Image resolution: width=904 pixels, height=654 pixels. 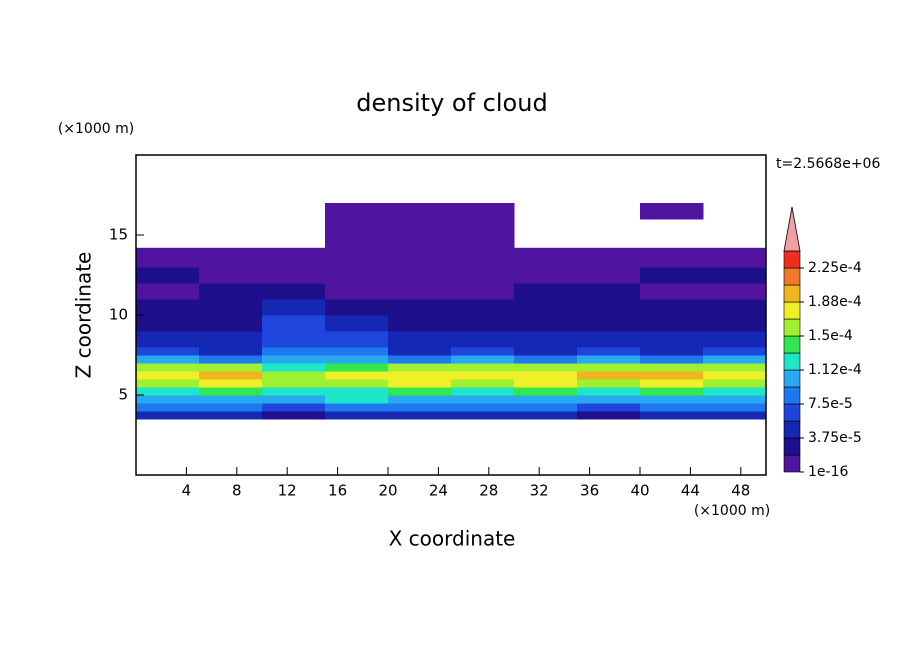 I want to click on colorbar-label: 1.88e-4, so click(x=835, y=302).